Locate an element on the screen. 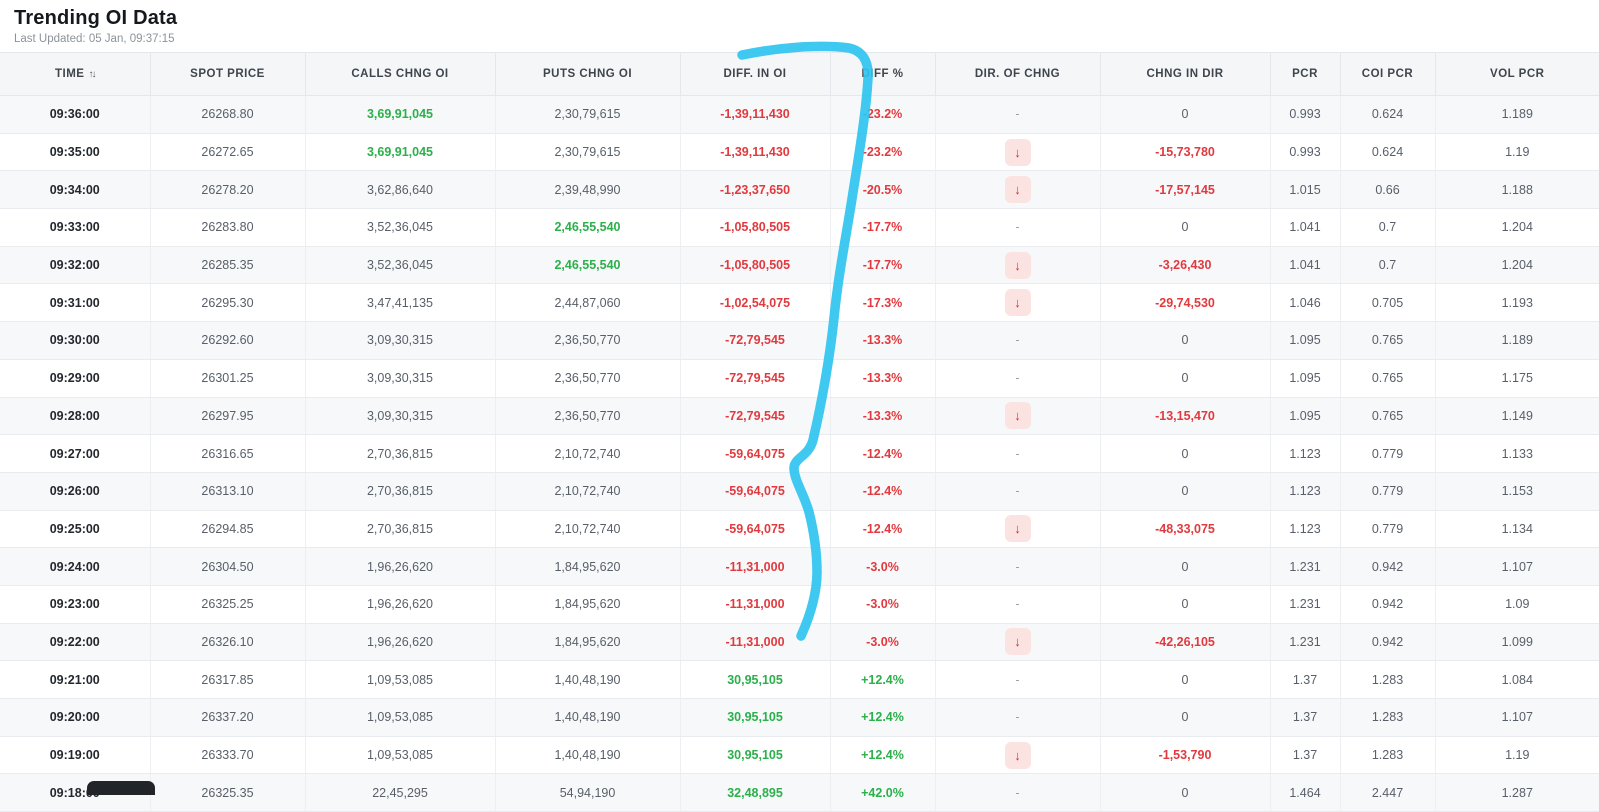 This screenshot has height=812, width=1599. cell-spot: 26313.10 is located at coordinates (227, 491).